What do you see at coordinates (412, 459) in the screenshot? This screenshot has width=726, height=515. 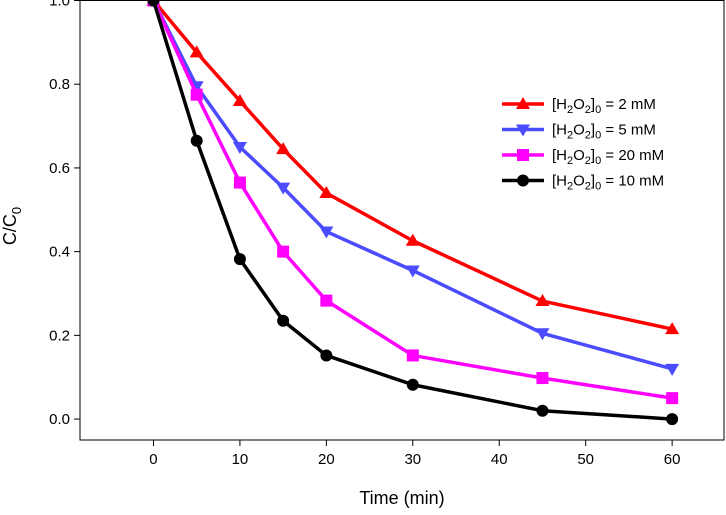 I see `x-tick-label: 30` at bounding box center [412, 459].